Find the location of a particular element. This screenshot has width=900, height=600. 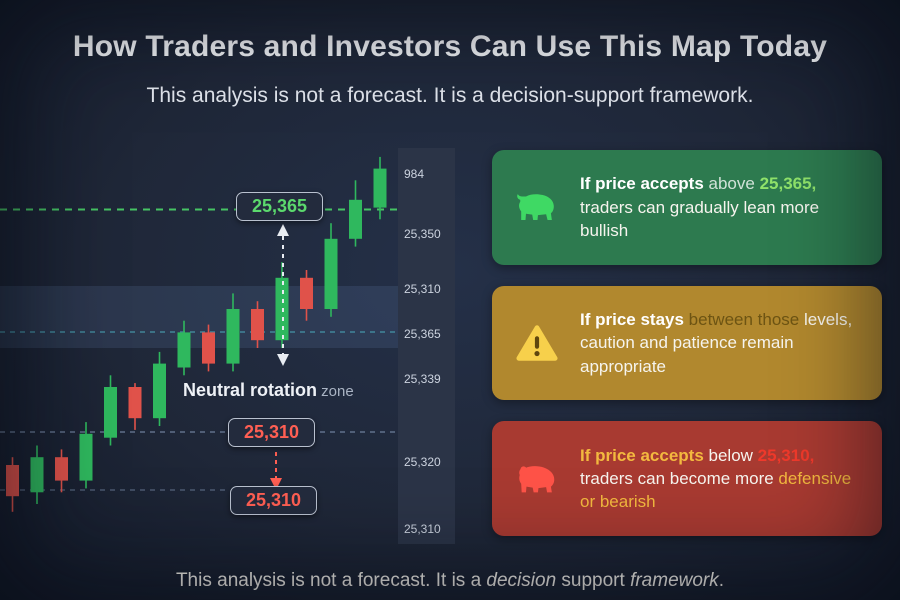

range-arrow is located at coordinates (283, 295).